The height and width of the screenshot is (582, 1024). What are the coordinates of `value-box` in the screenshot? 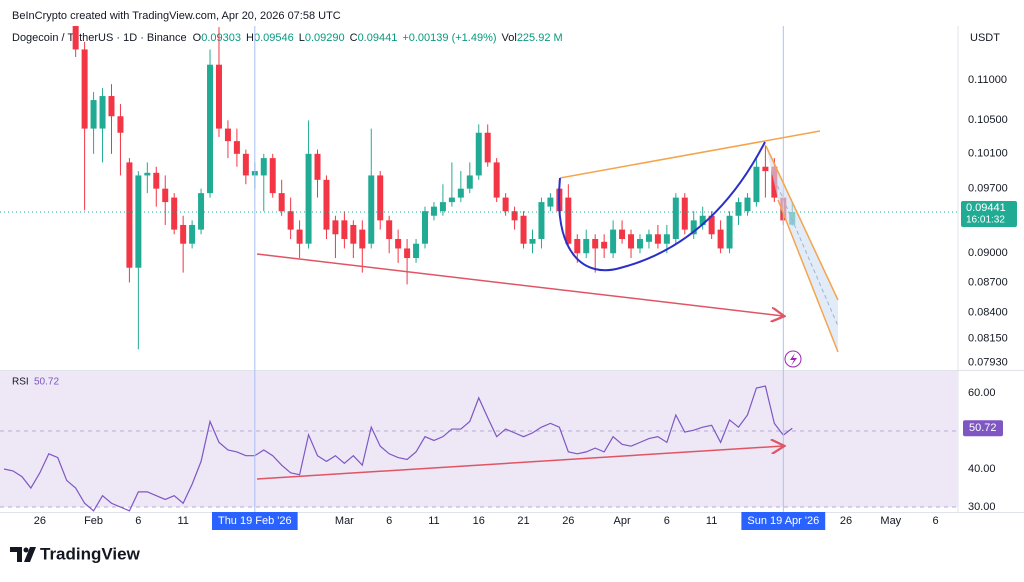 It's located at (983, 428).